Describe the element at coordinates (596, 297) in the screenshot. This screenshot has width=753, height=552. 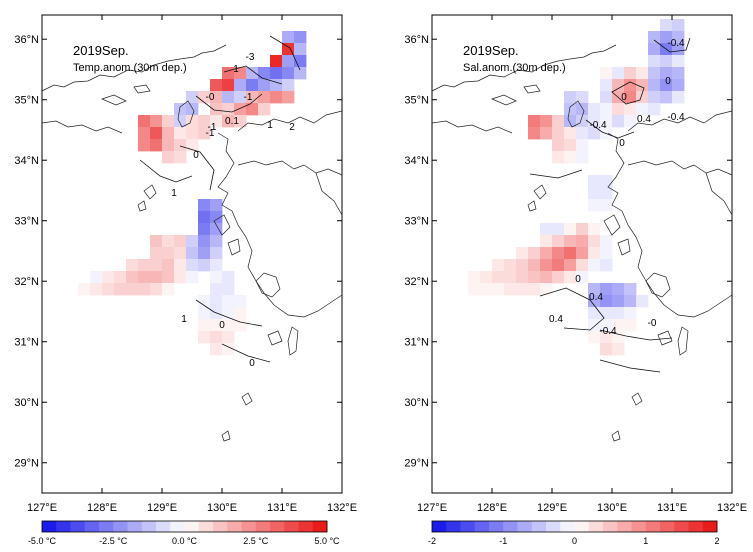
I see `contour-label: 0.4` at that location.